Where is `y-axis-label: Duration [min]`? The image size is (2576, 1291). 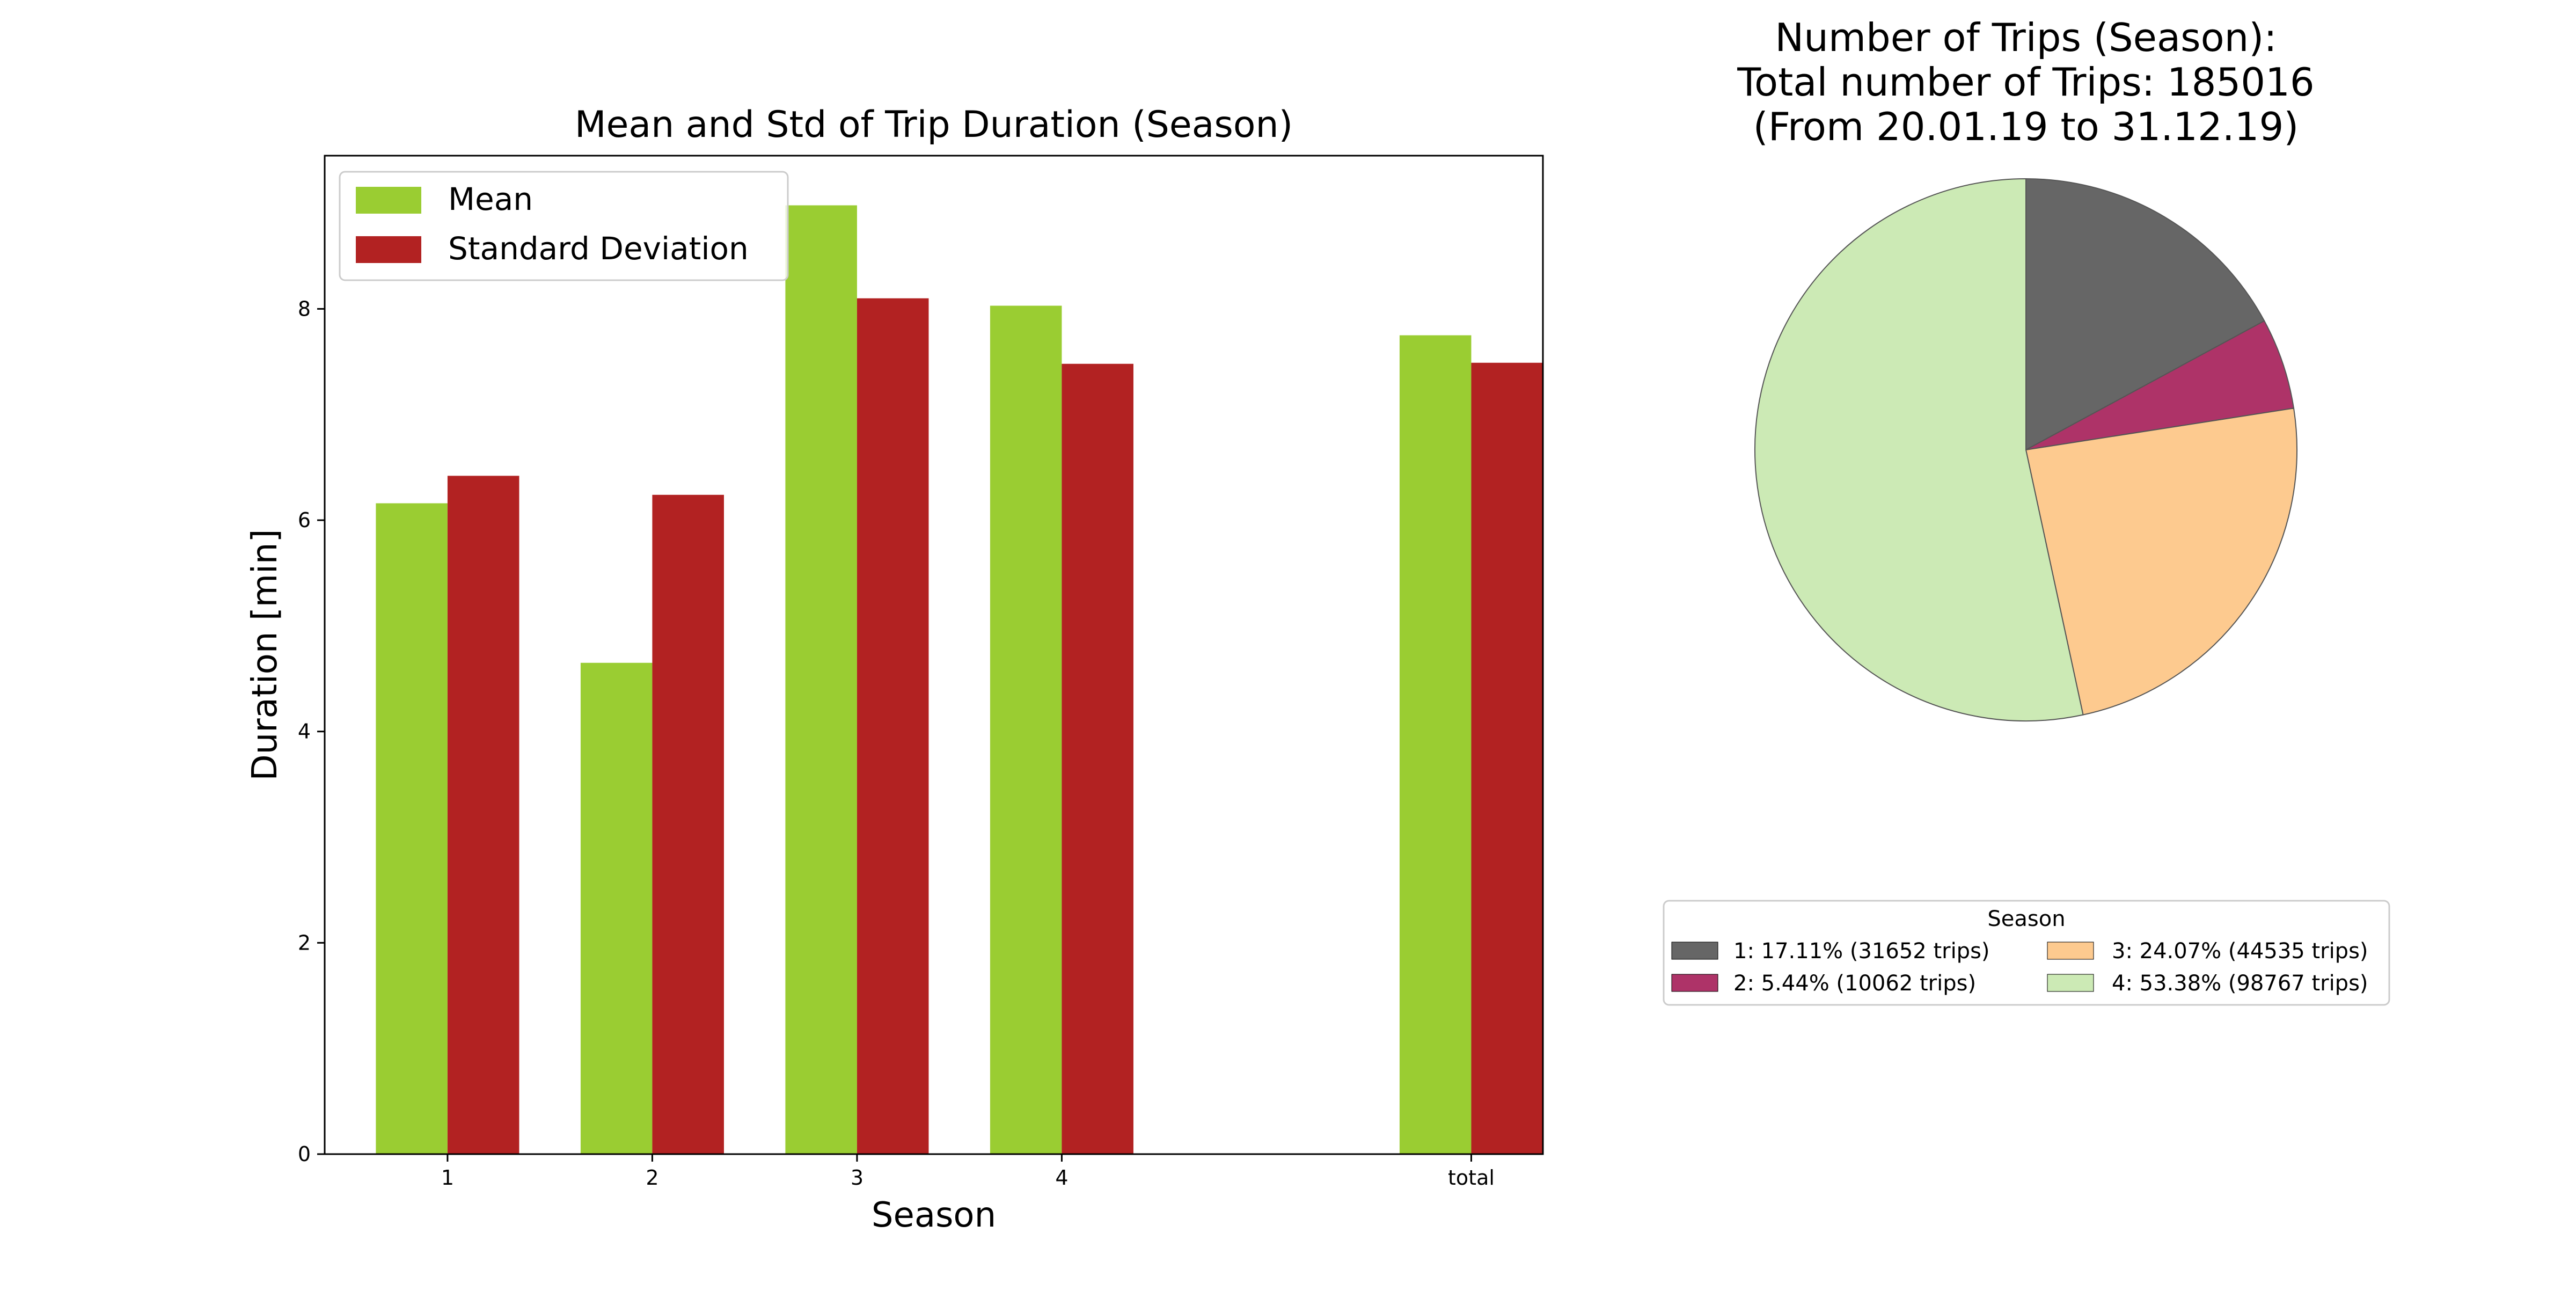 y-axis-label: Duration [min] is located at coordinates (265, 655).